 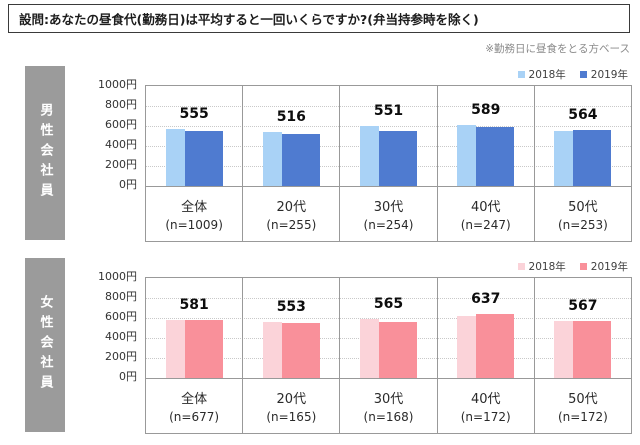 What do you see at coordinates (388, 111) in the screenshot?
I see `bar-value-label: 551` at bounding box center [388, 111].